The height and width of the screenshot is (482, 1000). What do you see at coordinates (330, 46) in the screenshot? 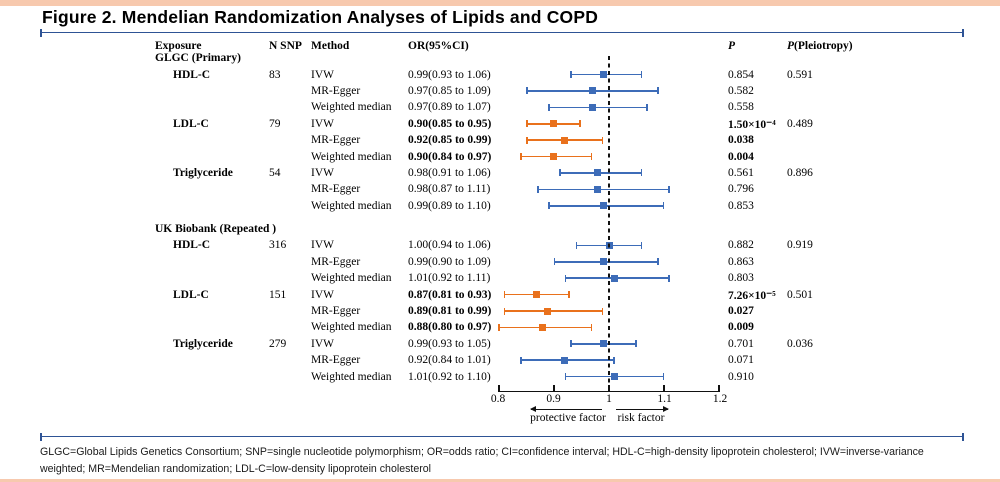
I see `header-method: Method` at bounding box center [330, 46].